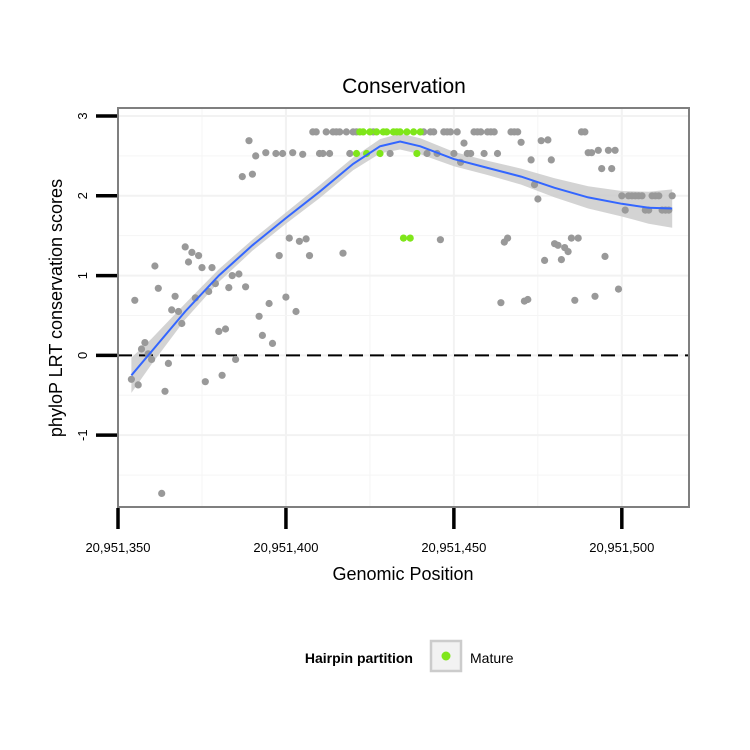 The width and height of the screenshot is (750, 750). What do you see at coordinates (56, 308) in the screenshot?
I see `y-axis-label: phyloP LRT conservation scores` at bounding box center [56, 308].